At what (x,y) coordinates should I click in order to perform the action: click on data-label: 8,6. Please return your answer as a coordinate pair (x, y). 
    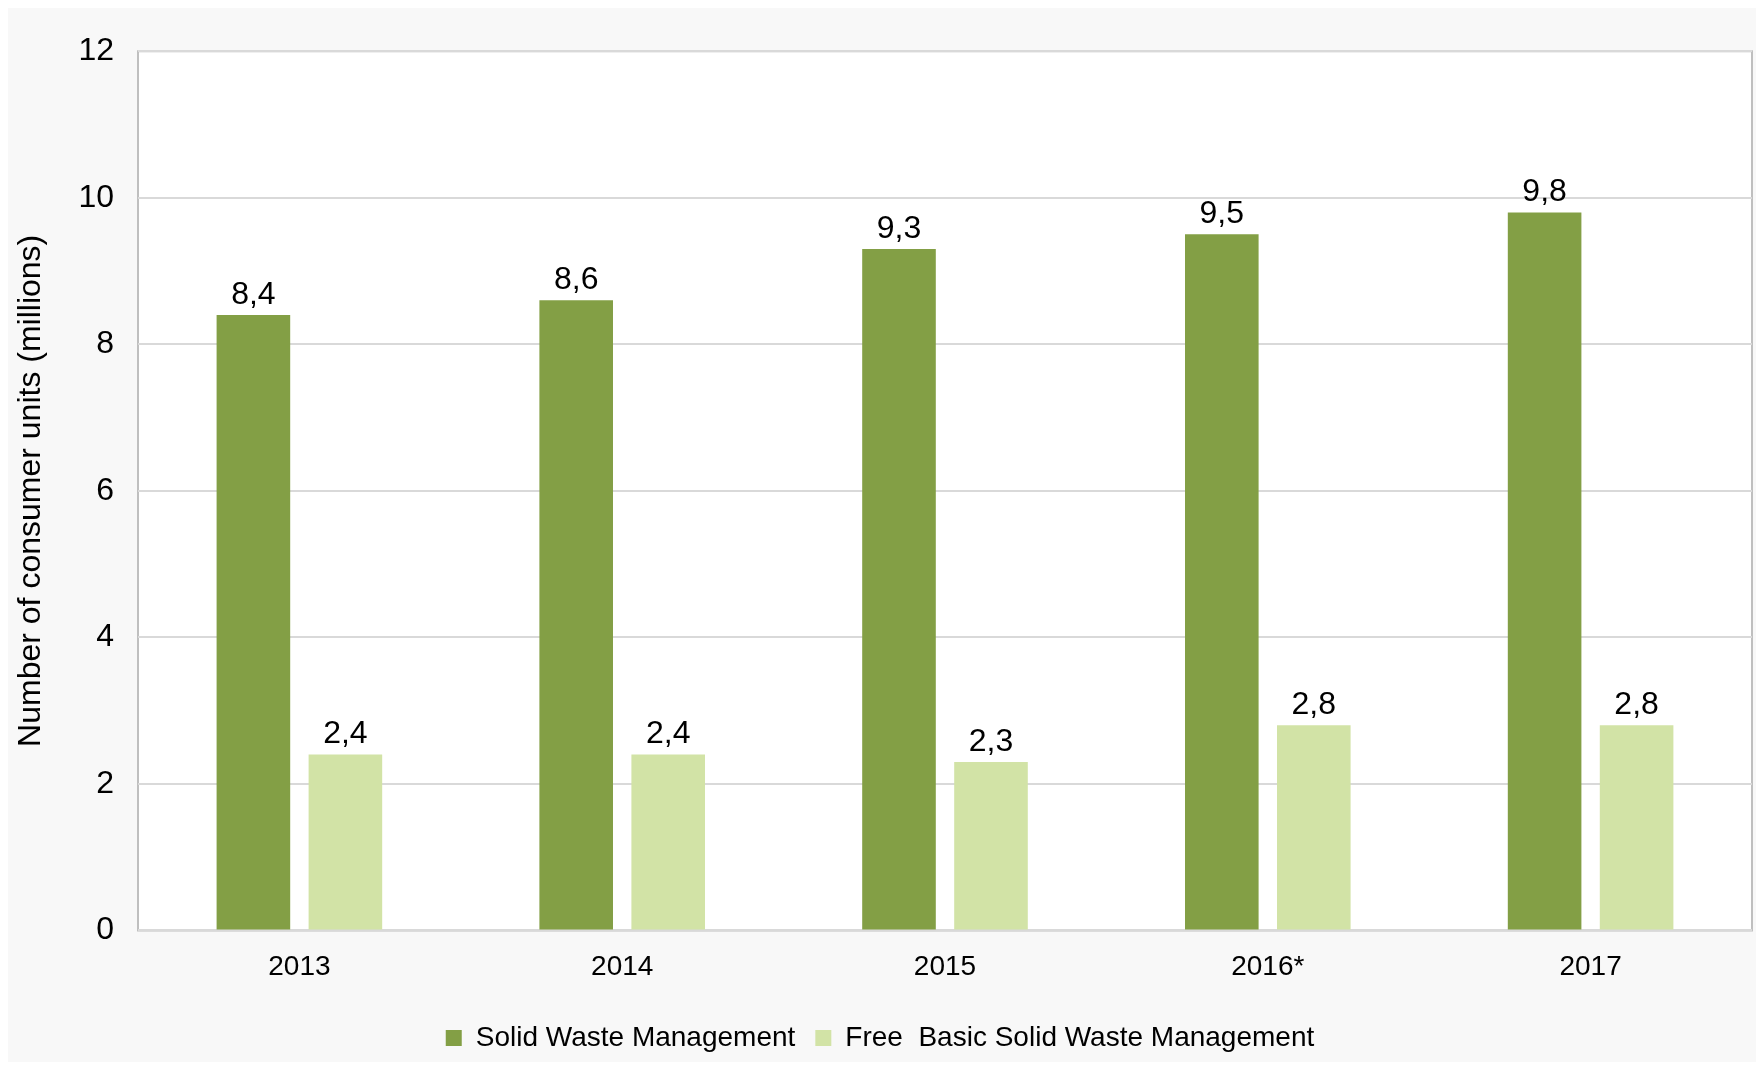
    Looking at the image, I should click on (576, 278).